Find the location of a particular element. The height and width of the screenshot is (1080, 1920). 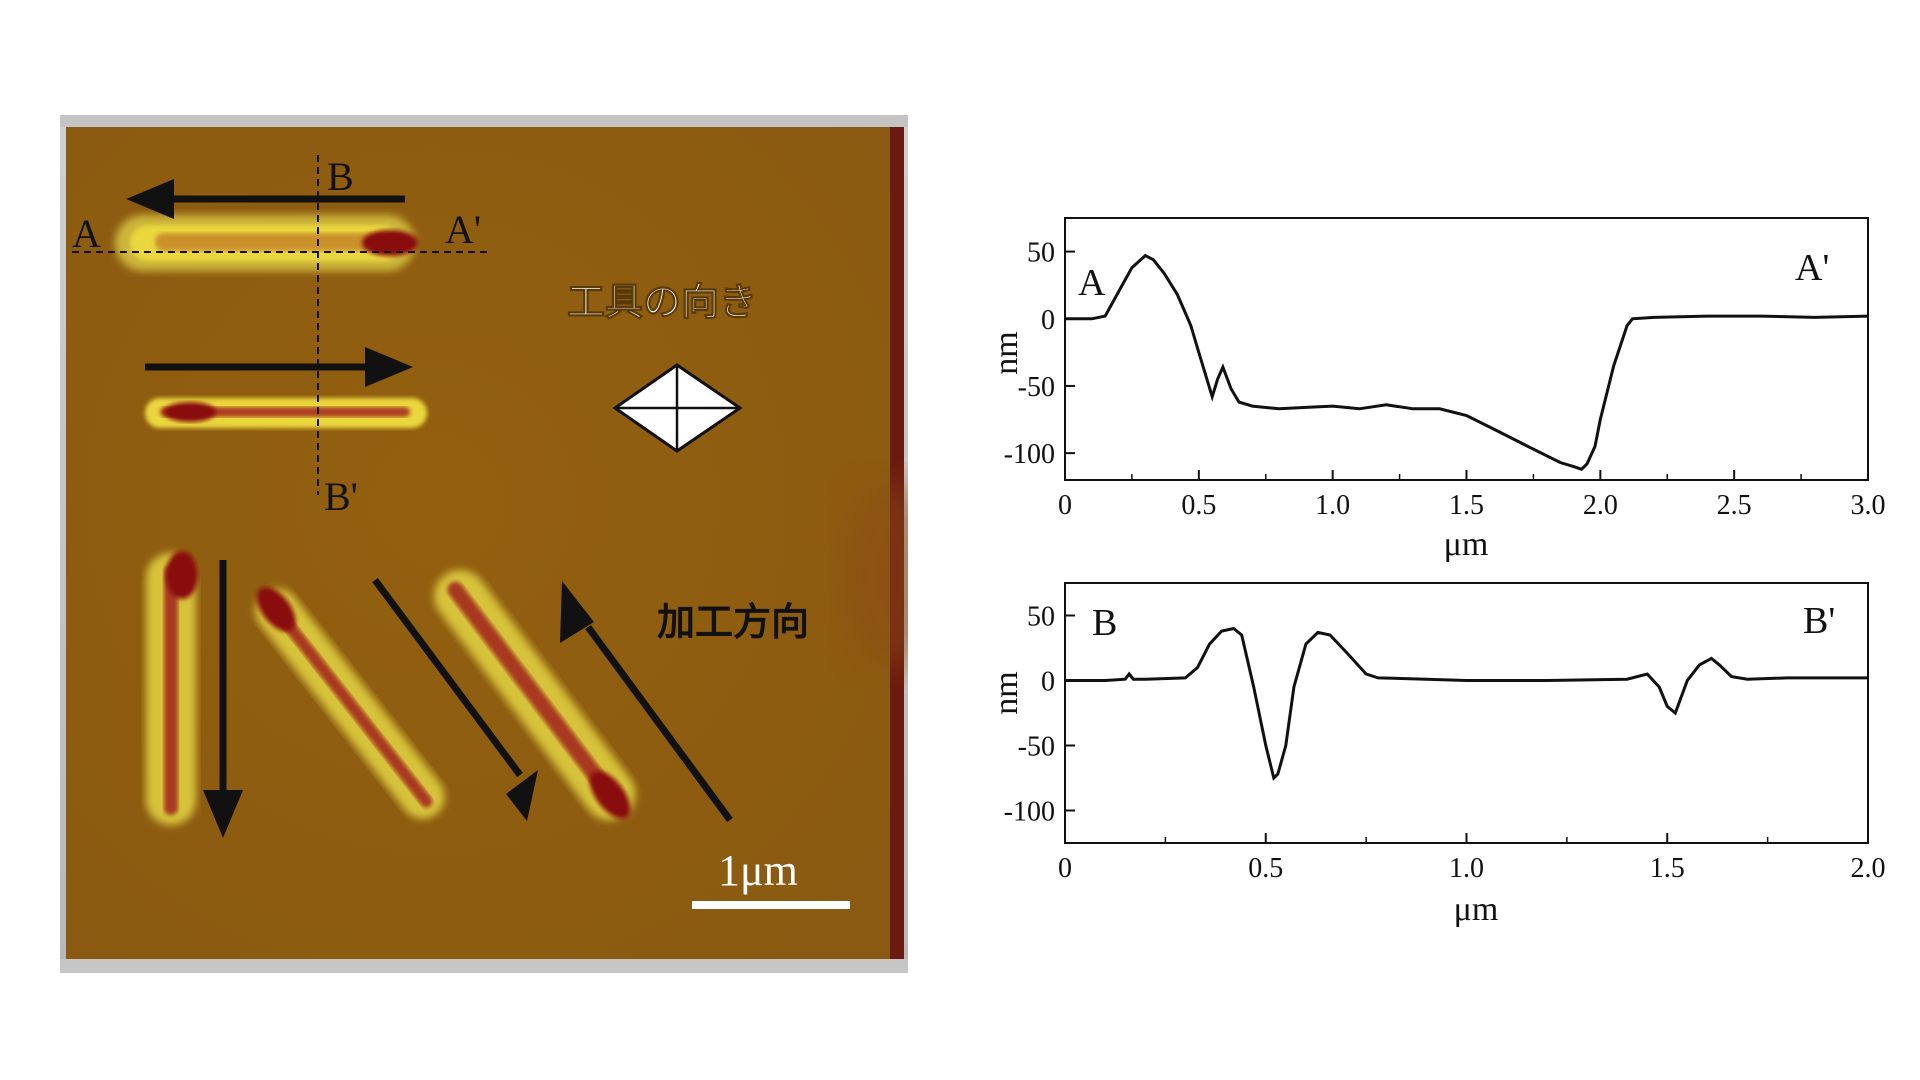

direction-arrow-diagonal-down is located at coordinates (455, 699).